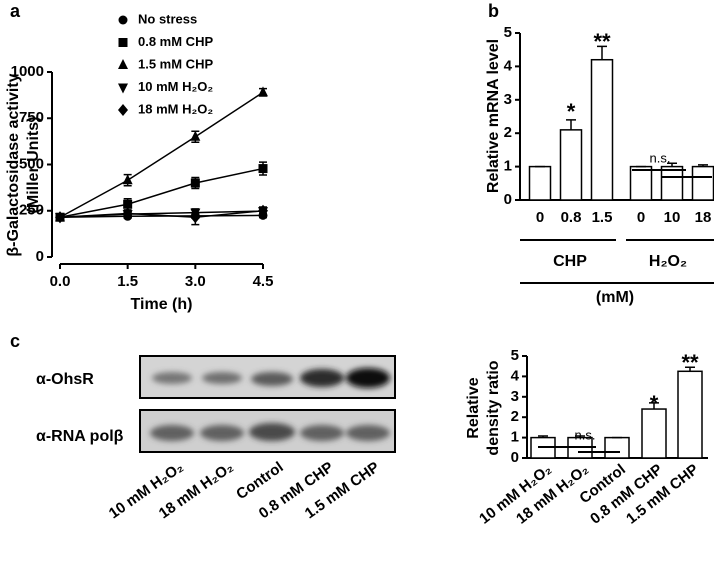  I want to click on y-axis-label: density ratio, so click(493, 407).